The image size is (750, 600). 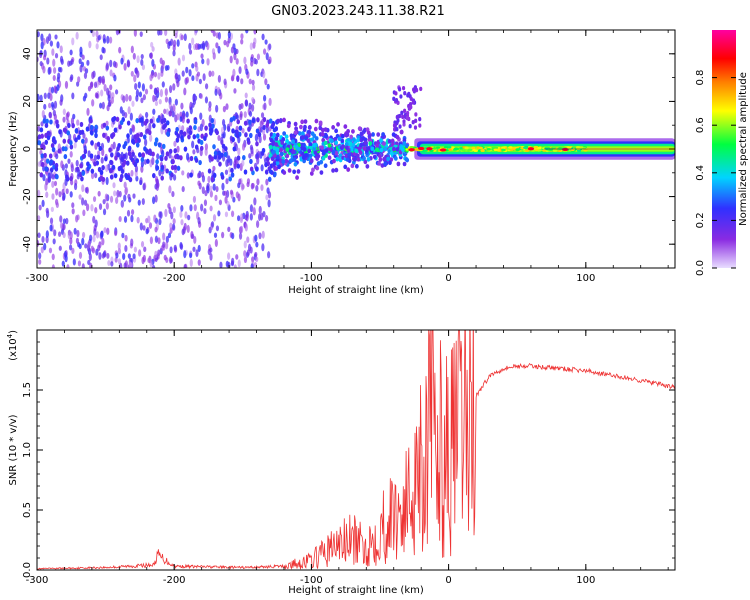 I want to click on colorbar-tick-label: 0.6, so click(x=700, y=125).